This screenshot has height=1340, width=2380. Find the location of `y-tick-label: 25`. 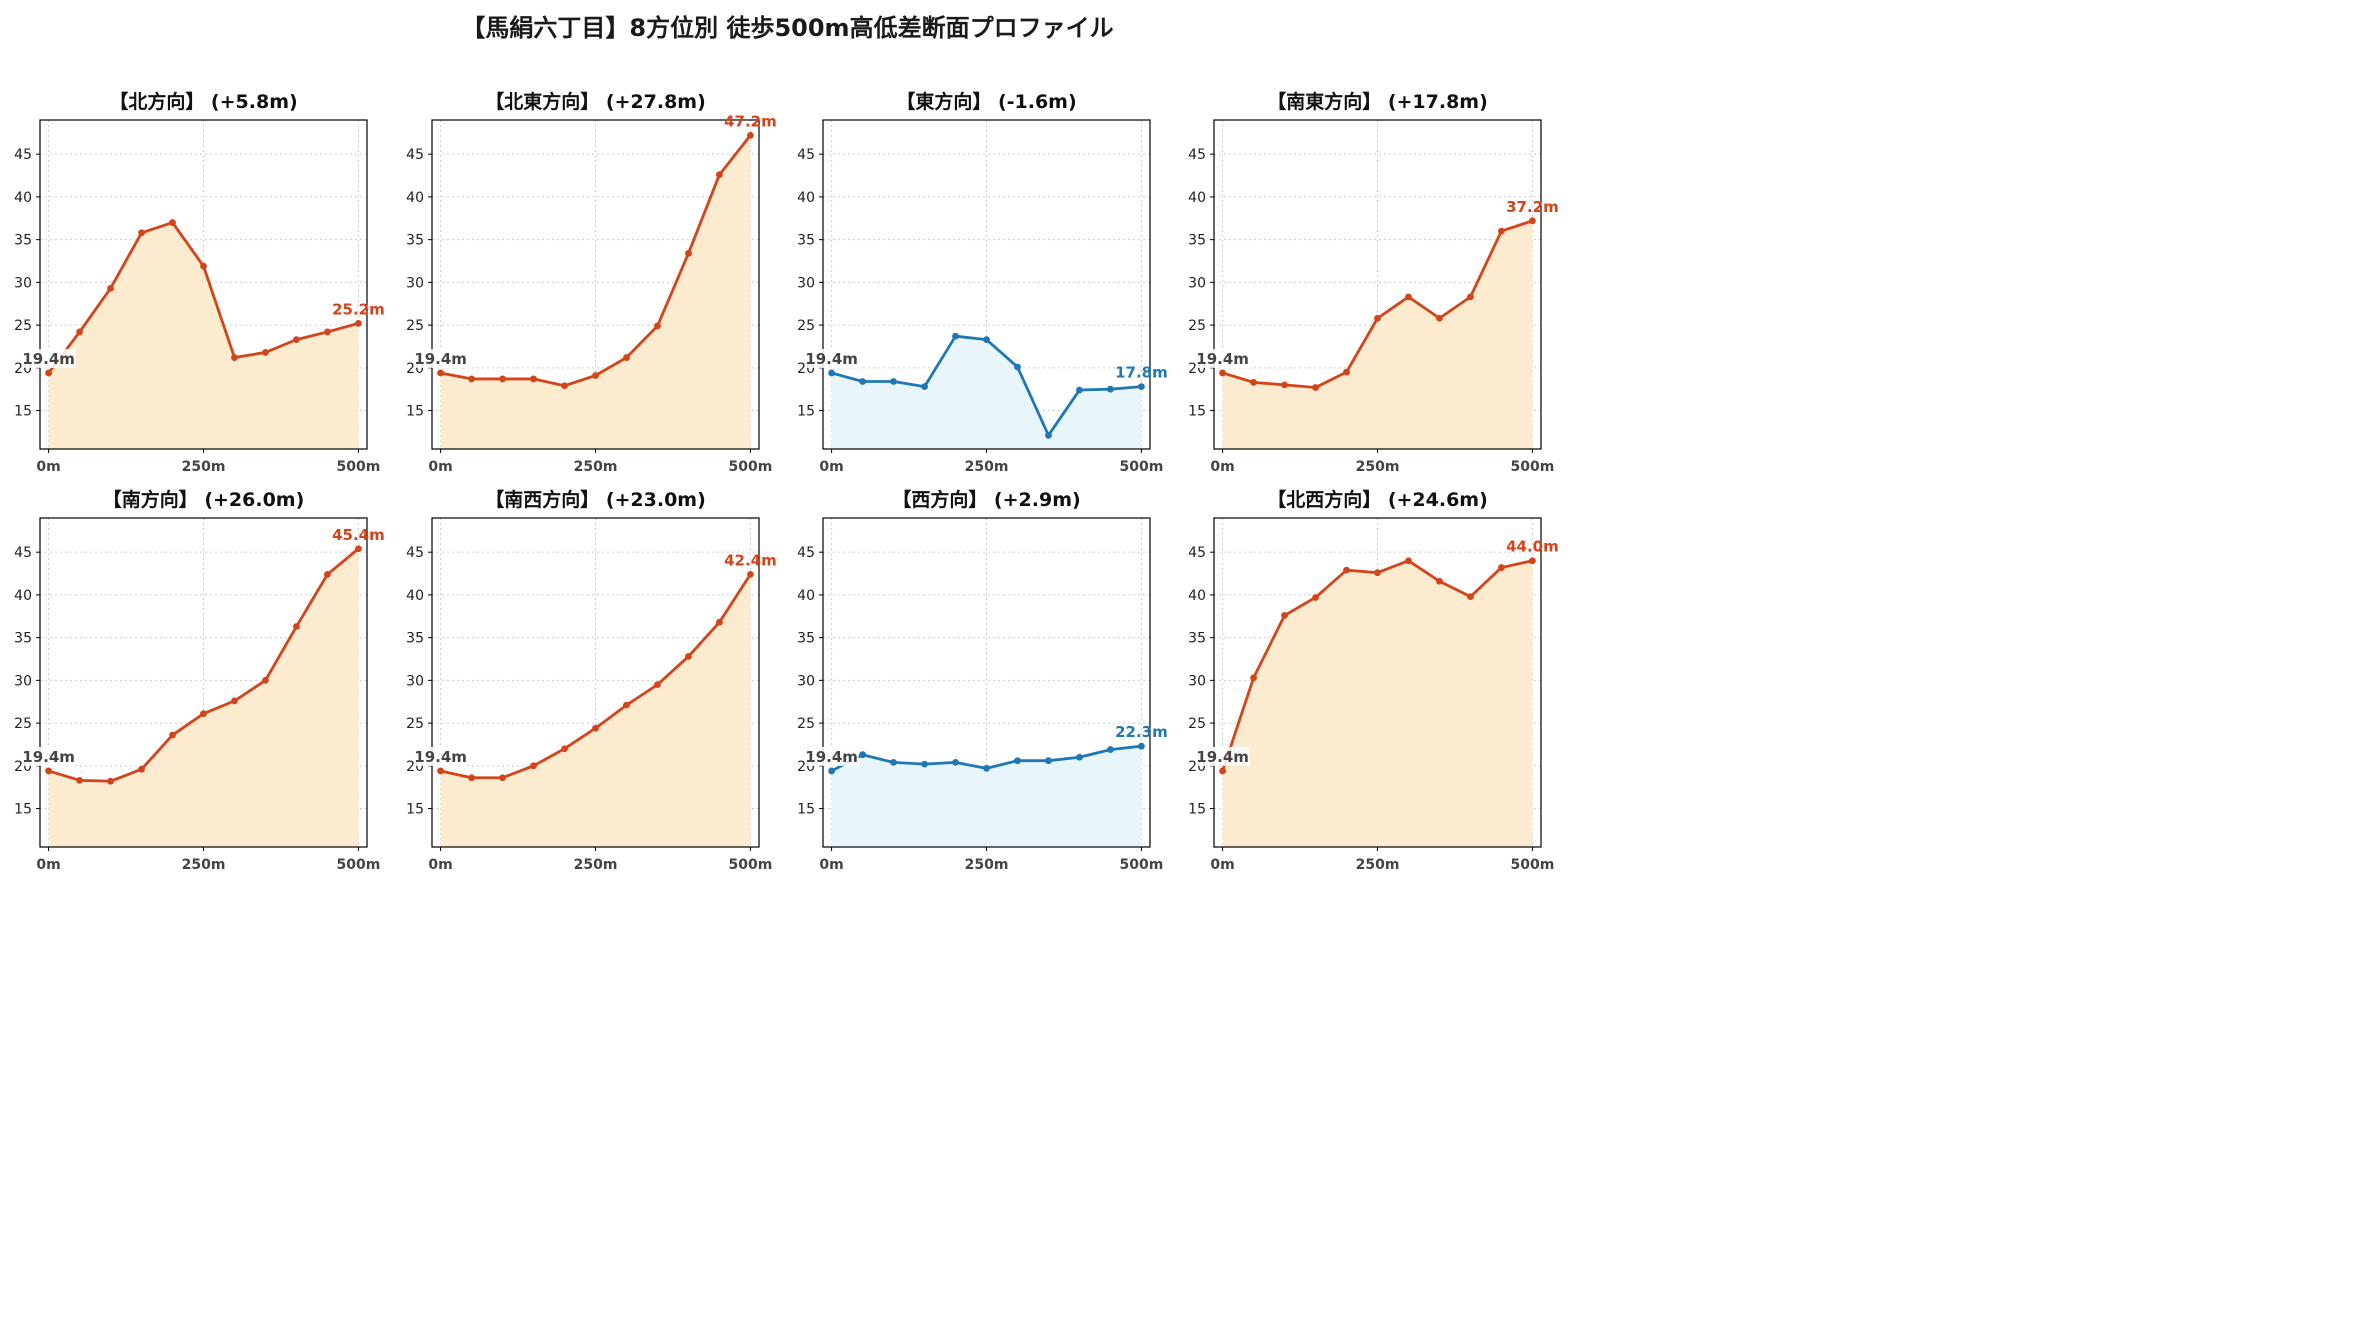

y-tick-label: 25 is located at coordinates (23, 326).